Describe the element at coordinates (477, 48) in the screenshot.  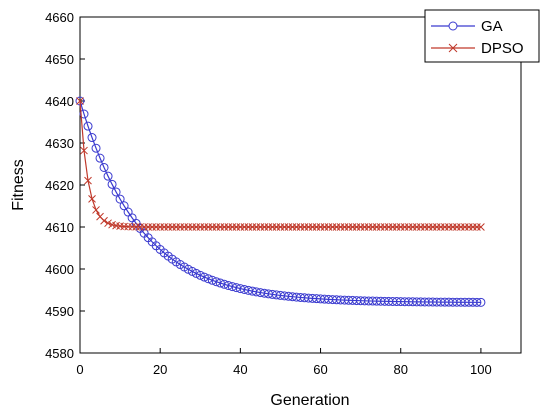
I see `legend-item-dpso: DPSO` at that location.